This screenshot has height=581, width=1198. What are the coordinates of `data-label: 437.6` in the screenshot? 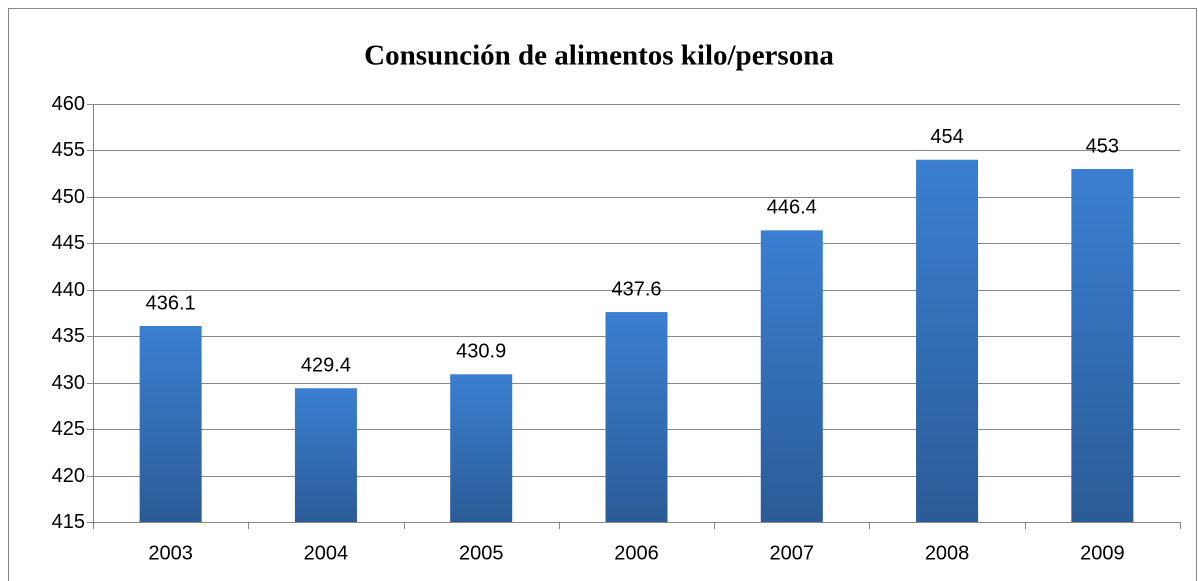 It's located at (636, 289).